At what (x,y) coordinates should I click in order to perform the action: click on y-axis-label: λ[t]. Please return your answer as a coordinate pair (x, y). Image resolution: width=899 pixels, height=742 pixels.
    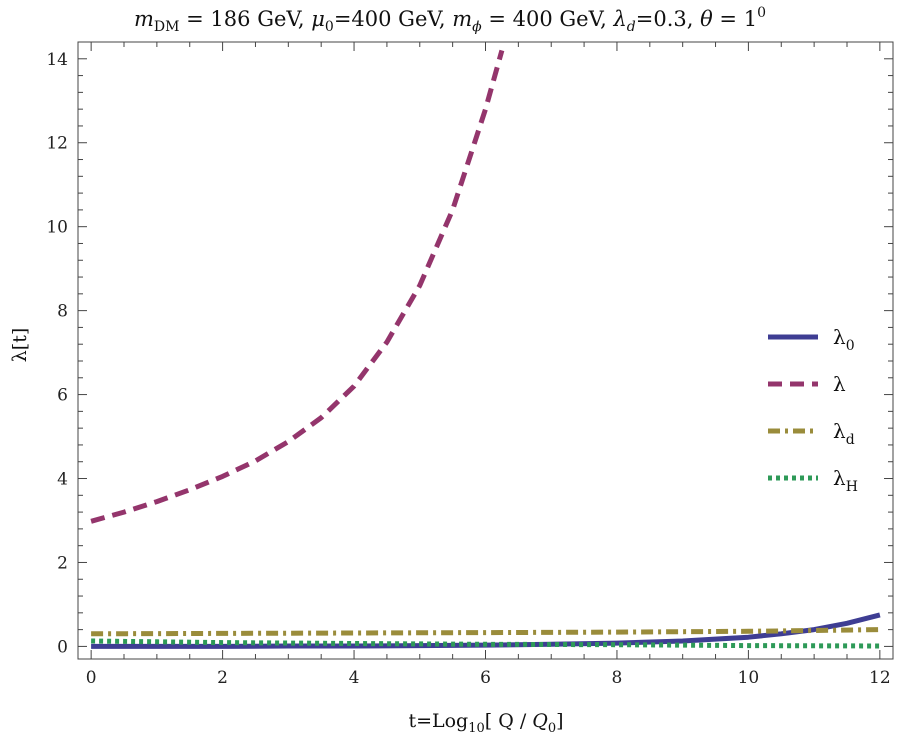
    Looking at the image, I should click on (20, 345).